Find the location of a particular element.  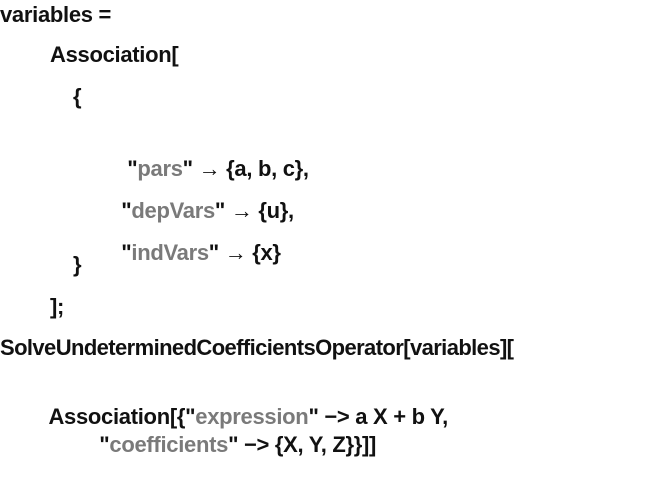

code-line-8: ]; is located at coordinates (57, 306).